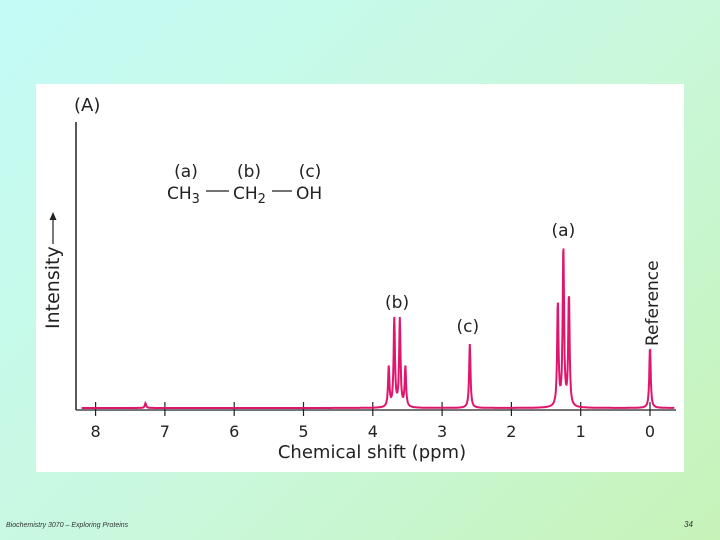  I want to click on x-tick-label-5: 5, so click(303, 431).